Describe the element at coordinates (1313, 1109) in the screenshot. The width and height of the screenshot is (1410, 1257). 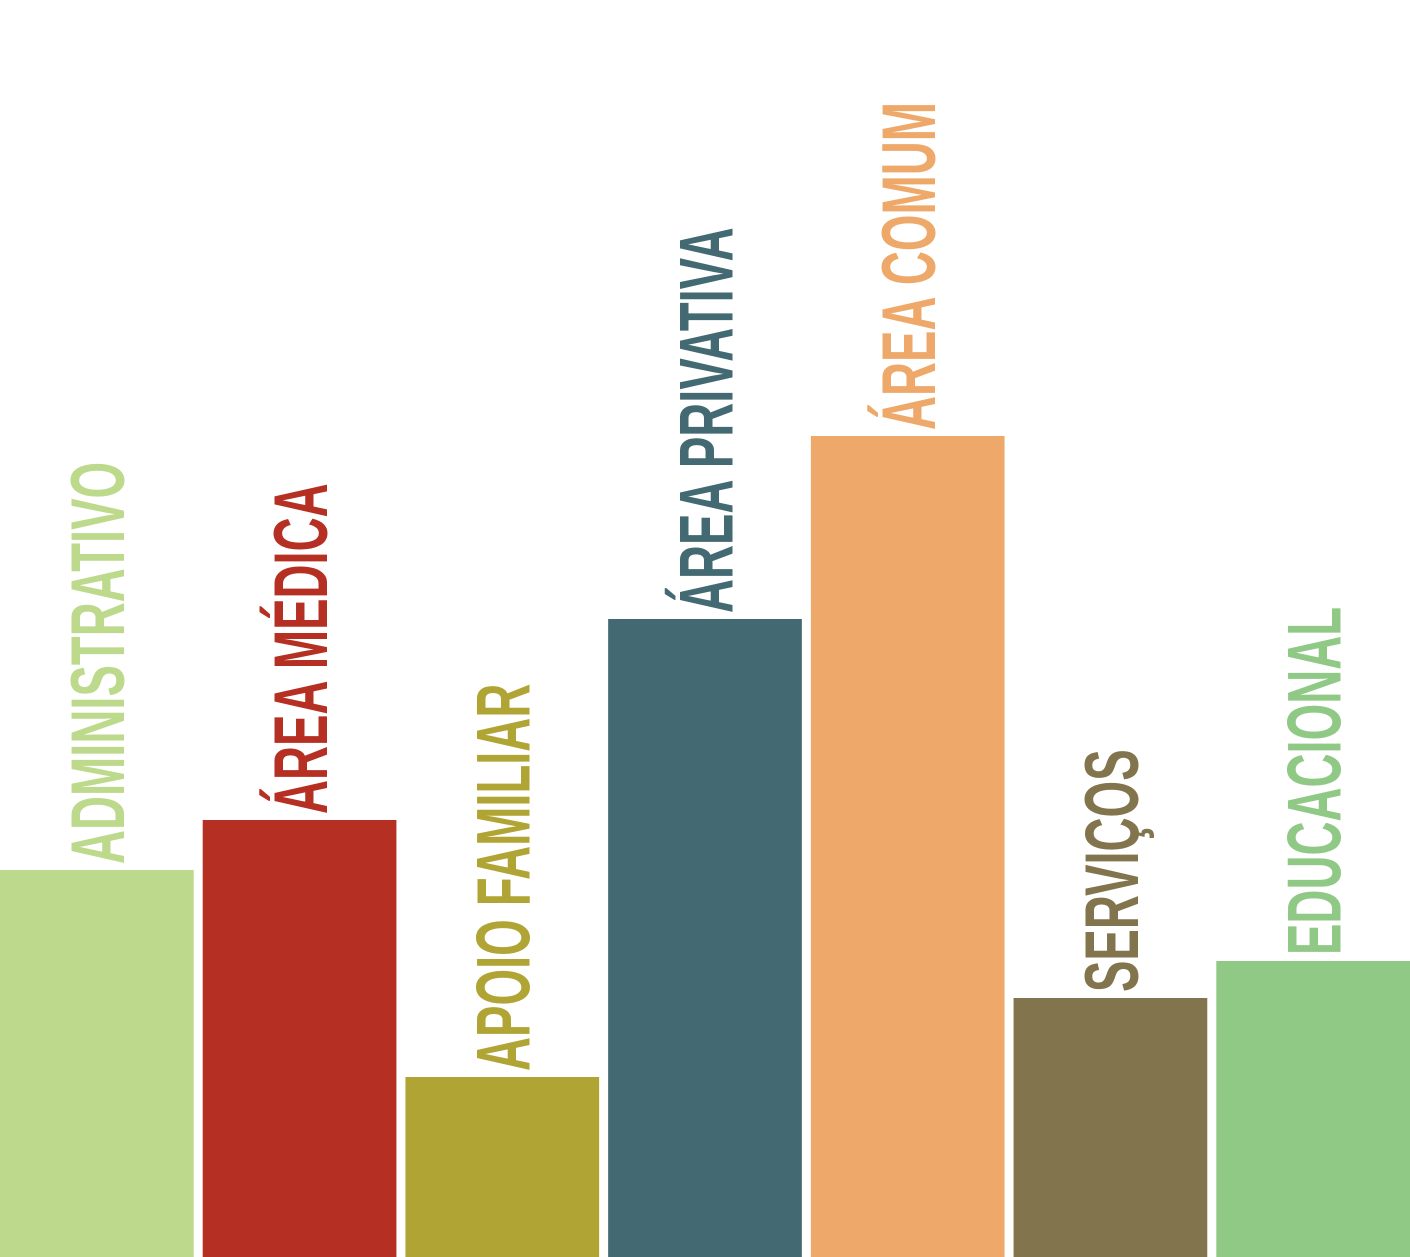
I see `bar-educacional` at that location.